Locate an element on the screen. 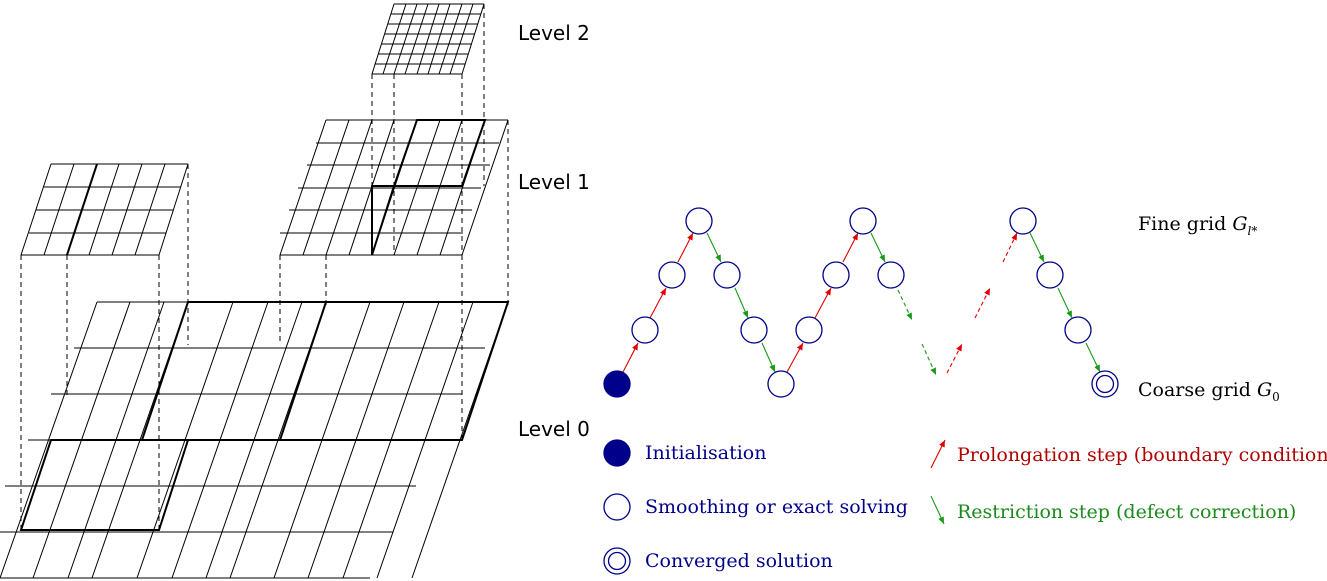 Image resolution: width=1327 pixels, height=581 pixels. legend-converged-label: Converged solution is located at coordinates (739, 561).